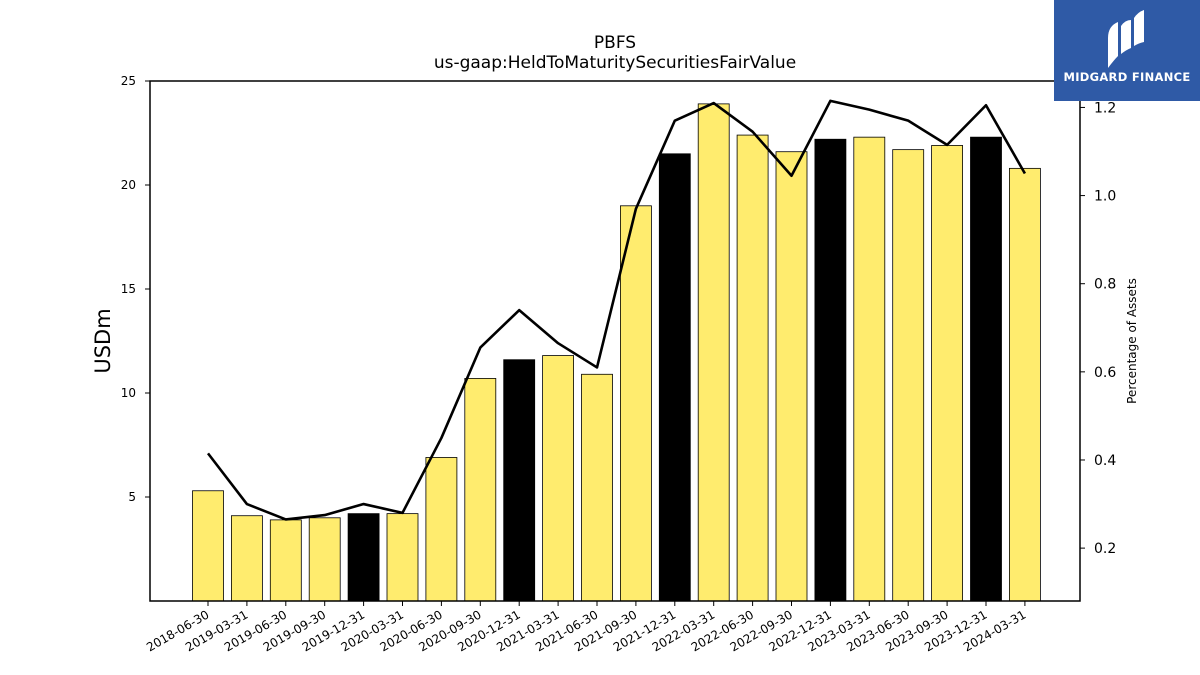  Describe the element at coordinates (1105, 285) in the screenshot. I see `y-right-tick-label: 0.8` at that location.